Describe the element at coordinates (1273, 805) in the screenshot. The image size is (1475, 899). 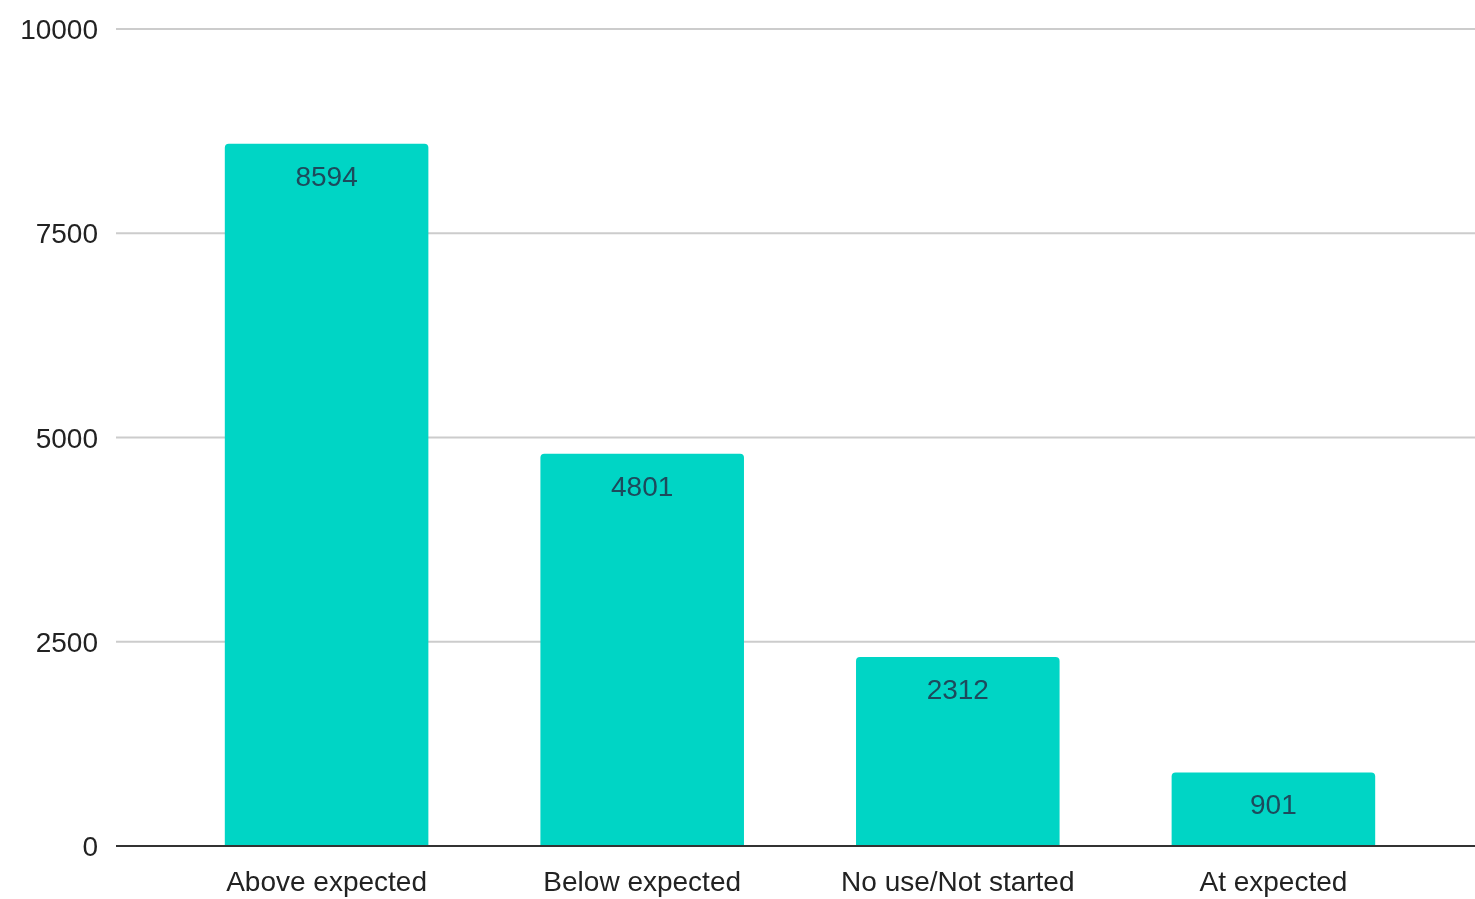
I see `data-label: 901` at that location.